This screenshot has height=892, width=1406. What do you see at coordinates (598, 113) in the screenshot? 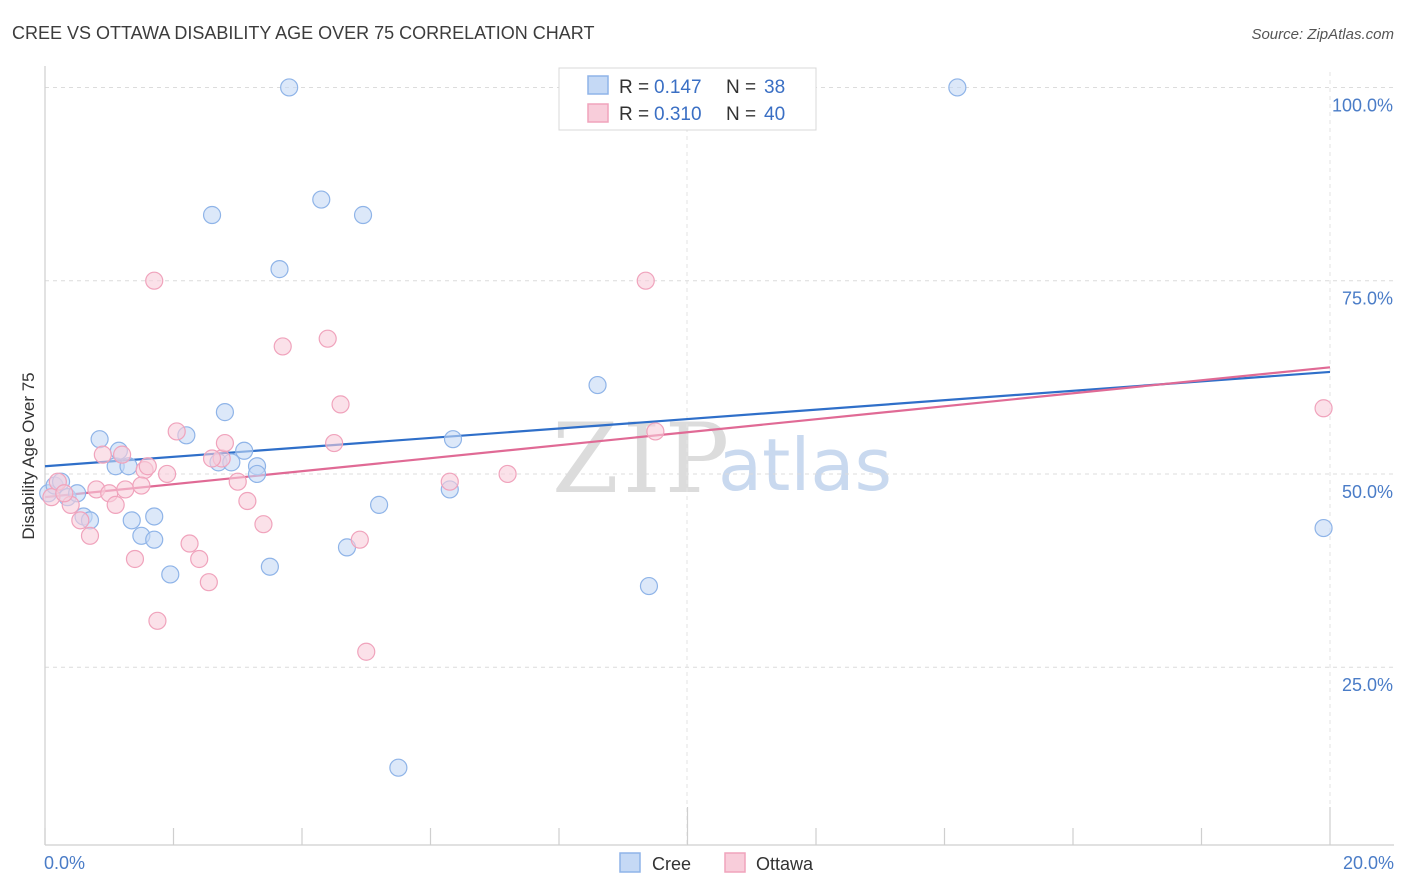
I see `legend-swatch-ottawa` at bounding box center [598, 113].